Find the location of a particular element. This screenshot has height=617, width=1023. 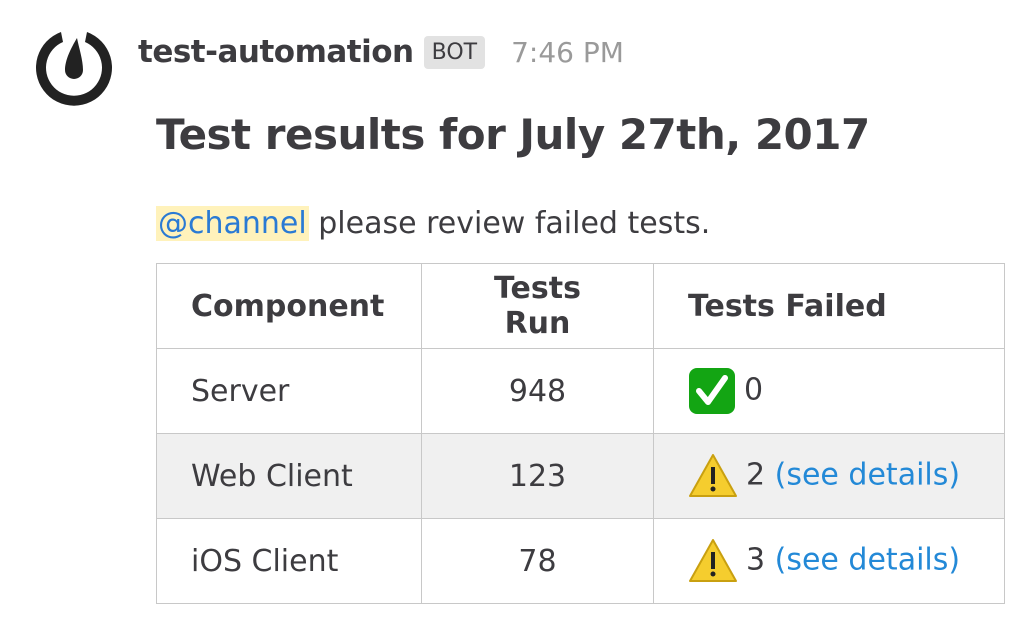

table-row: Server 948 0 is located at coordinates (580, 391).